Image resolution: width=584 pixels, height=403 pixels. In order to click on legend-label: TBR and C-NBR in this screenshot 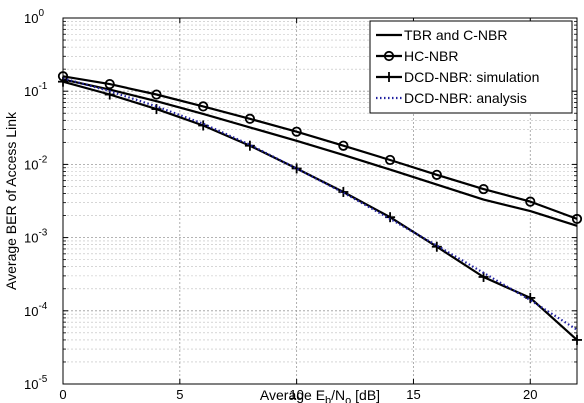, I will do `click(455, 35)`.